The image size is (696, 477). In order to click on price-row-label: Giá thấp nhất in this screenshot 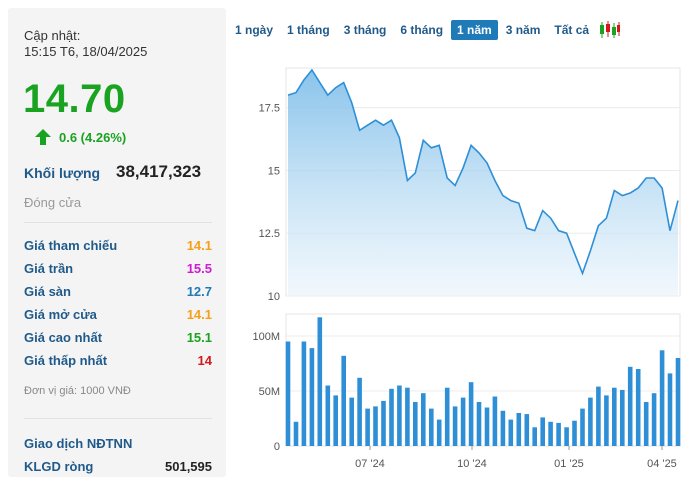, I will do `click(66, 360)`.